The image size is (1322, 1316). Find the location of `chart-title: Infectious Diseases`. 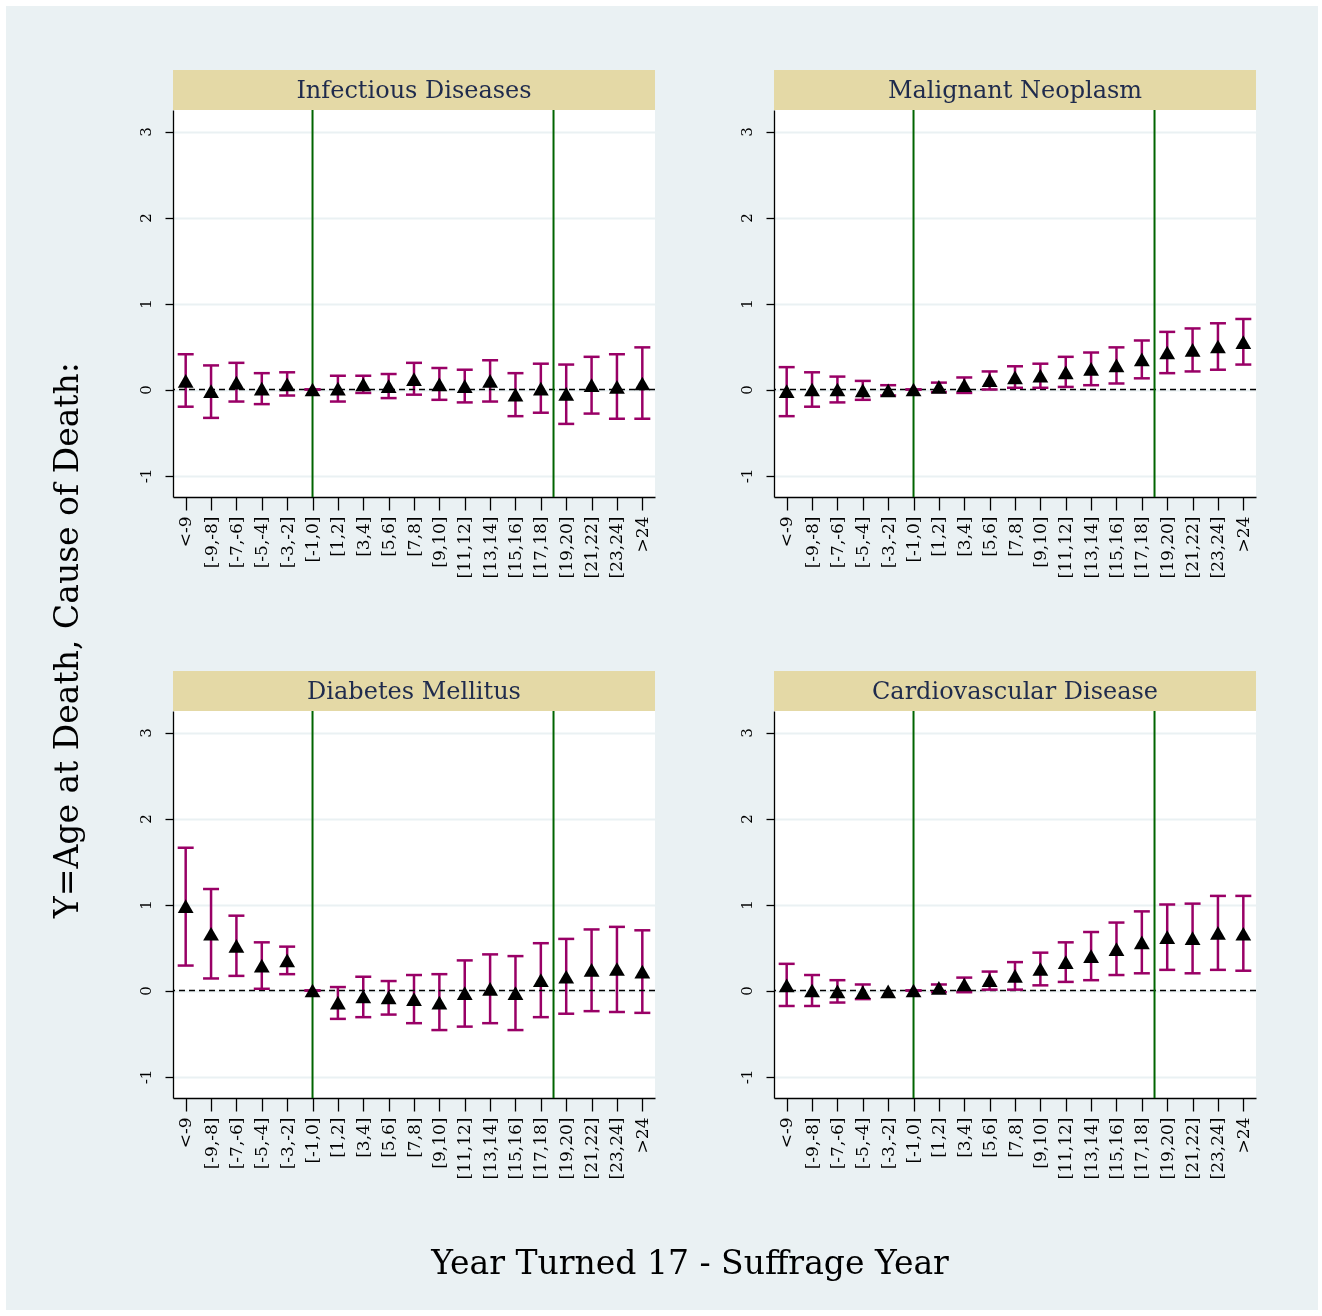

chart-title: Infectious Diseases is located at coordinates (414, 90).